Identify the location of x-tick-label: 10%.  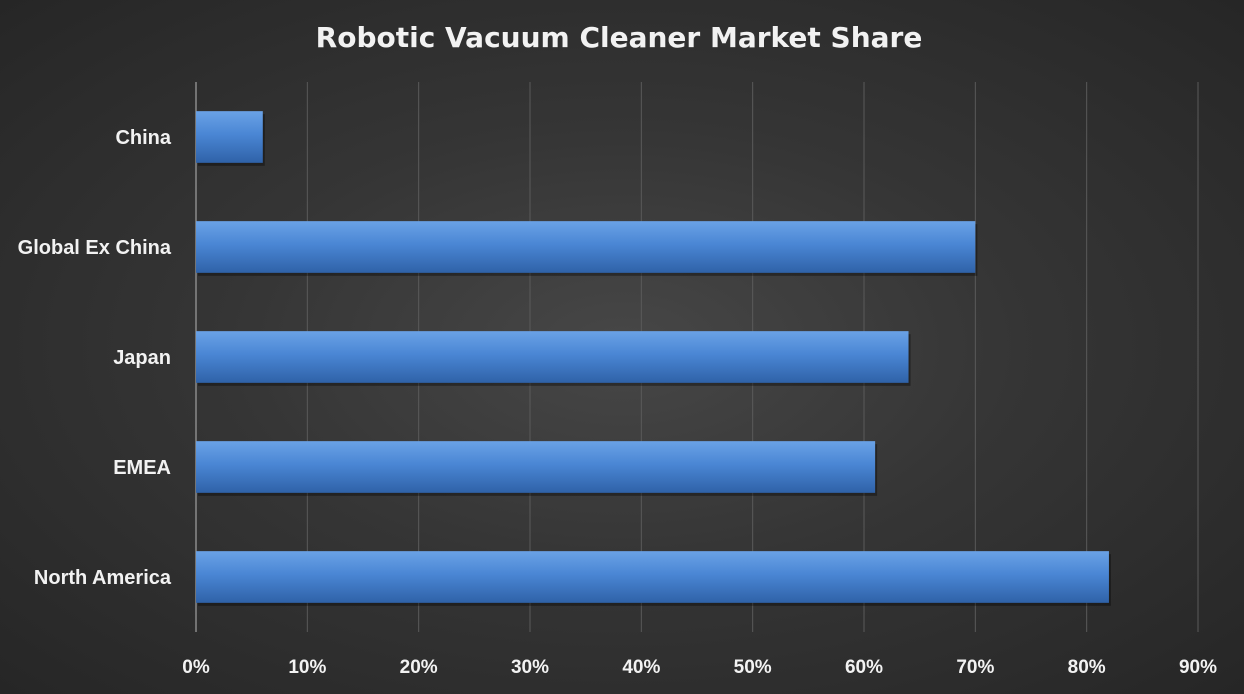
(307, 667).